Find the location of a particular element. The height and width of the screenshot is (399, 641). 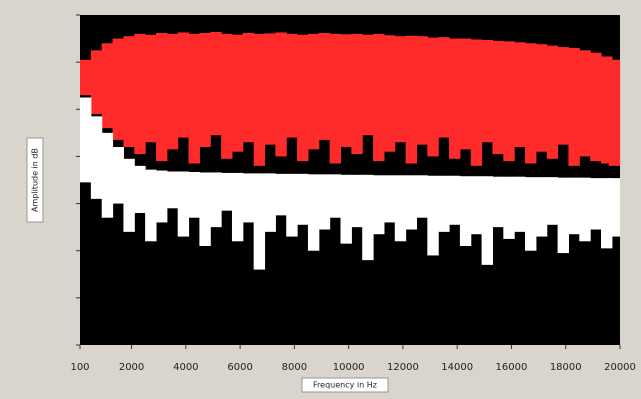

x-axis-label: Frequency in Hz is located at coordinates (345, 385).